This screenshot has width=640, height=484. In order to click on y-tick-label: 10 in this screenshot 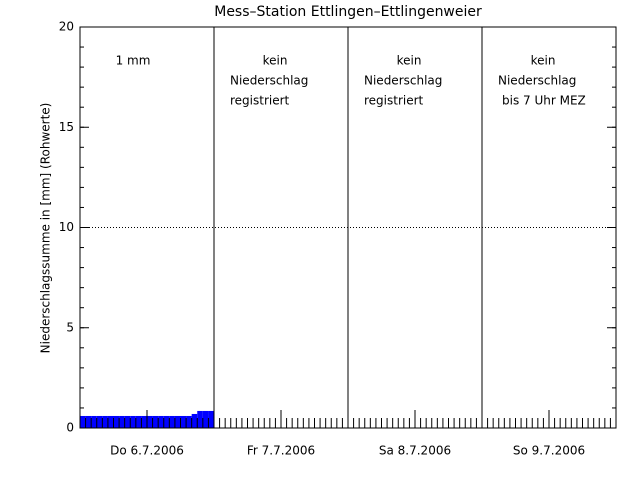, I will do `click(66, 227)`.